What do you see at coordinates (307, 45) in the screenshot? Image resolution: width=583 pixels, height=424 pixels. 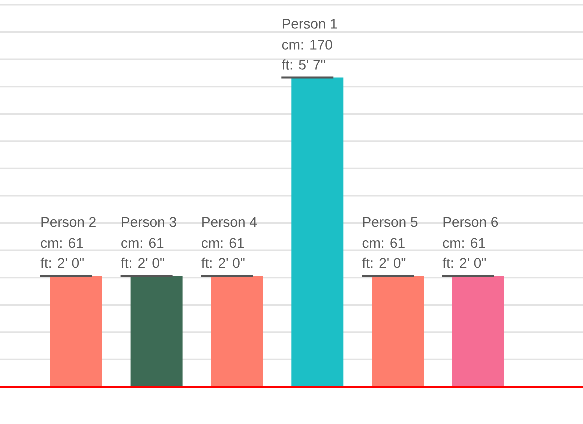 I see `data-label: cm: 170` at bounding box center [307, 45].